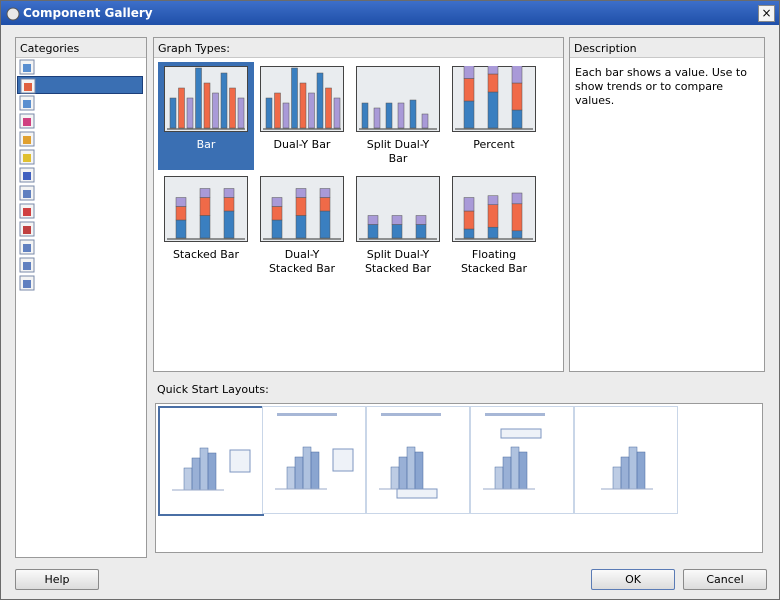  Describe the element at coordinates (80, 283) in the screenshot. I see `category-item: Stock` at that location.